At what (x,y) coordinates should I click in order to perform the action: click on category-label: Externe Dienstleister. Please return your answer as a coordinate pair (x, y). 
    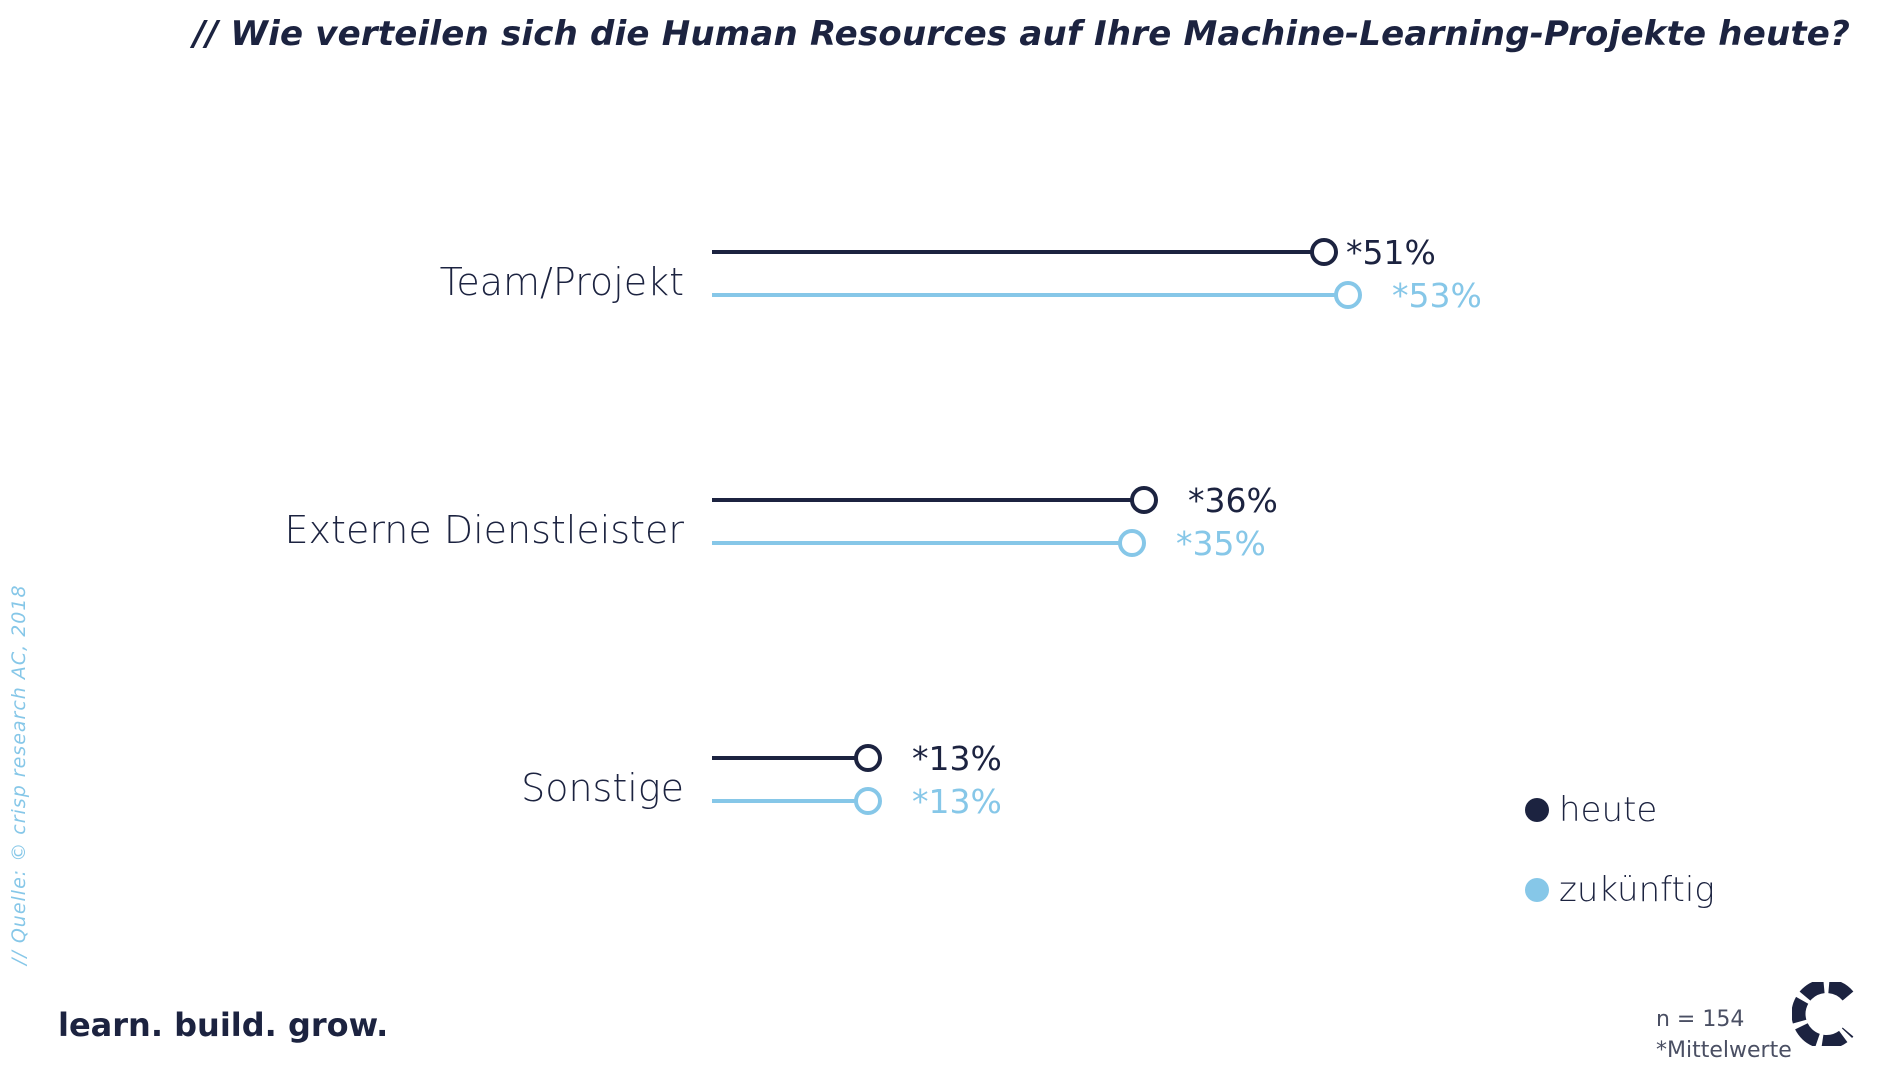
    Looking at the image, I should click on (485, 530).